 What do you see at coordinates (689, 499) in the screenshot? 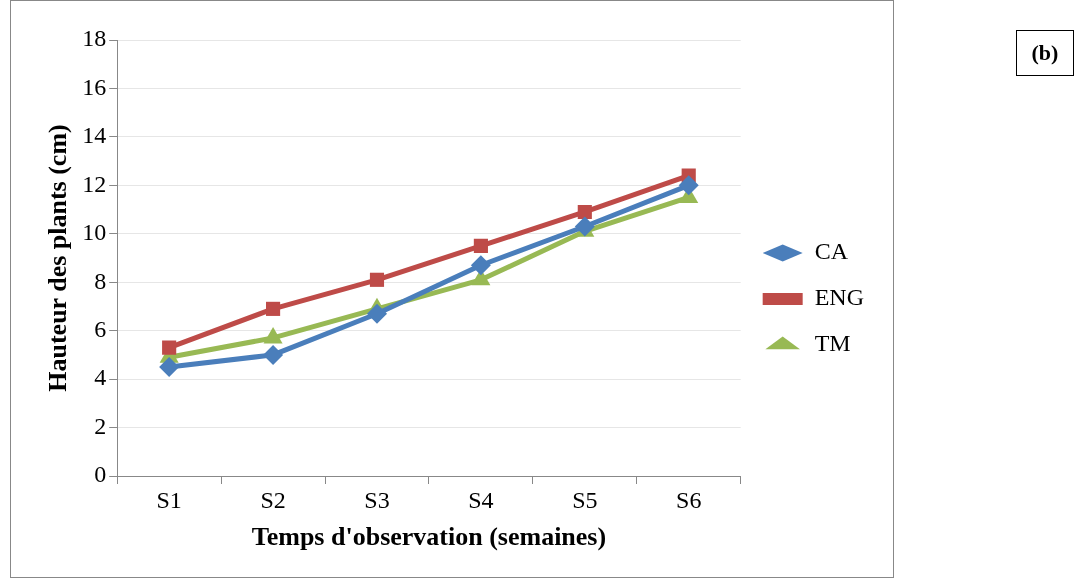
I see `x-tick-label: S6` at bounding box center [689, 499].